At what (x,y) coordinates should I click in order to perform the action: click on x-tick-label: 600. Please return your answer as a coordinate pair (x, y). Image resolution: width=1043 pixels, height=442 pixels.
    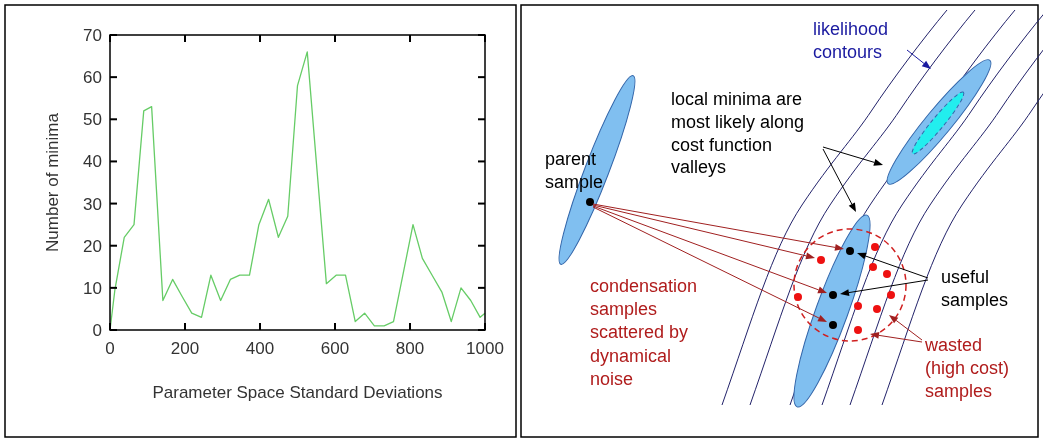
    Looking at the image, I should click on (335, 348).